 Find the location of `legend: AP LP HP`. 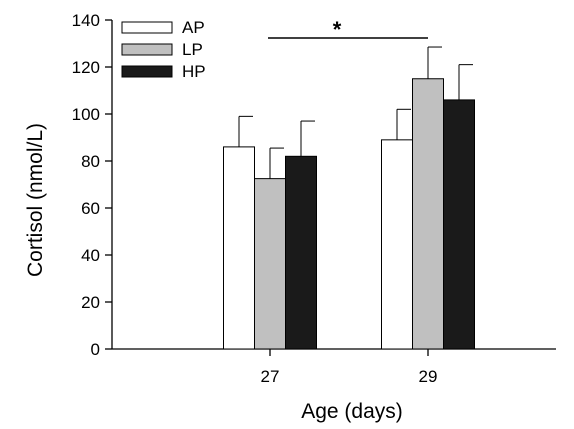

legend: AP LP HP is located at coordinates (163, 49).